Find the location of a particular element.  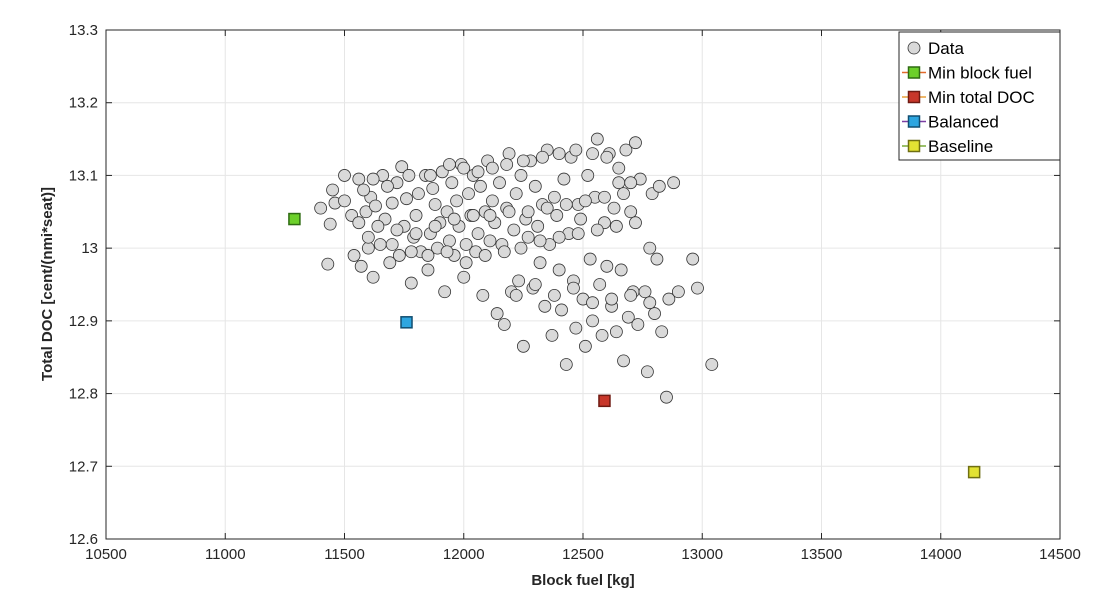

marker-balanced is located at coordinates (406, 322).